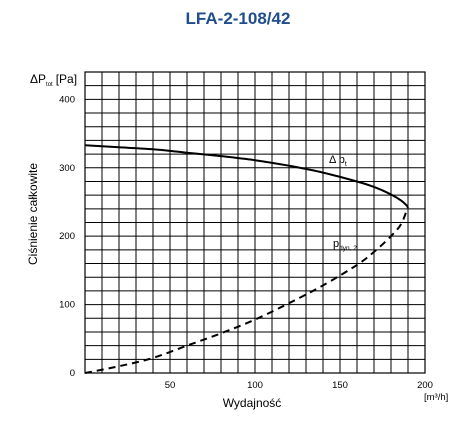 Image resolution: width=470 pixels, height=427 pixels. What do you see at coordinates (49, 85) in the screenshot?
I see `y-axis-subscript: tot` at bounding box center [49, 85].